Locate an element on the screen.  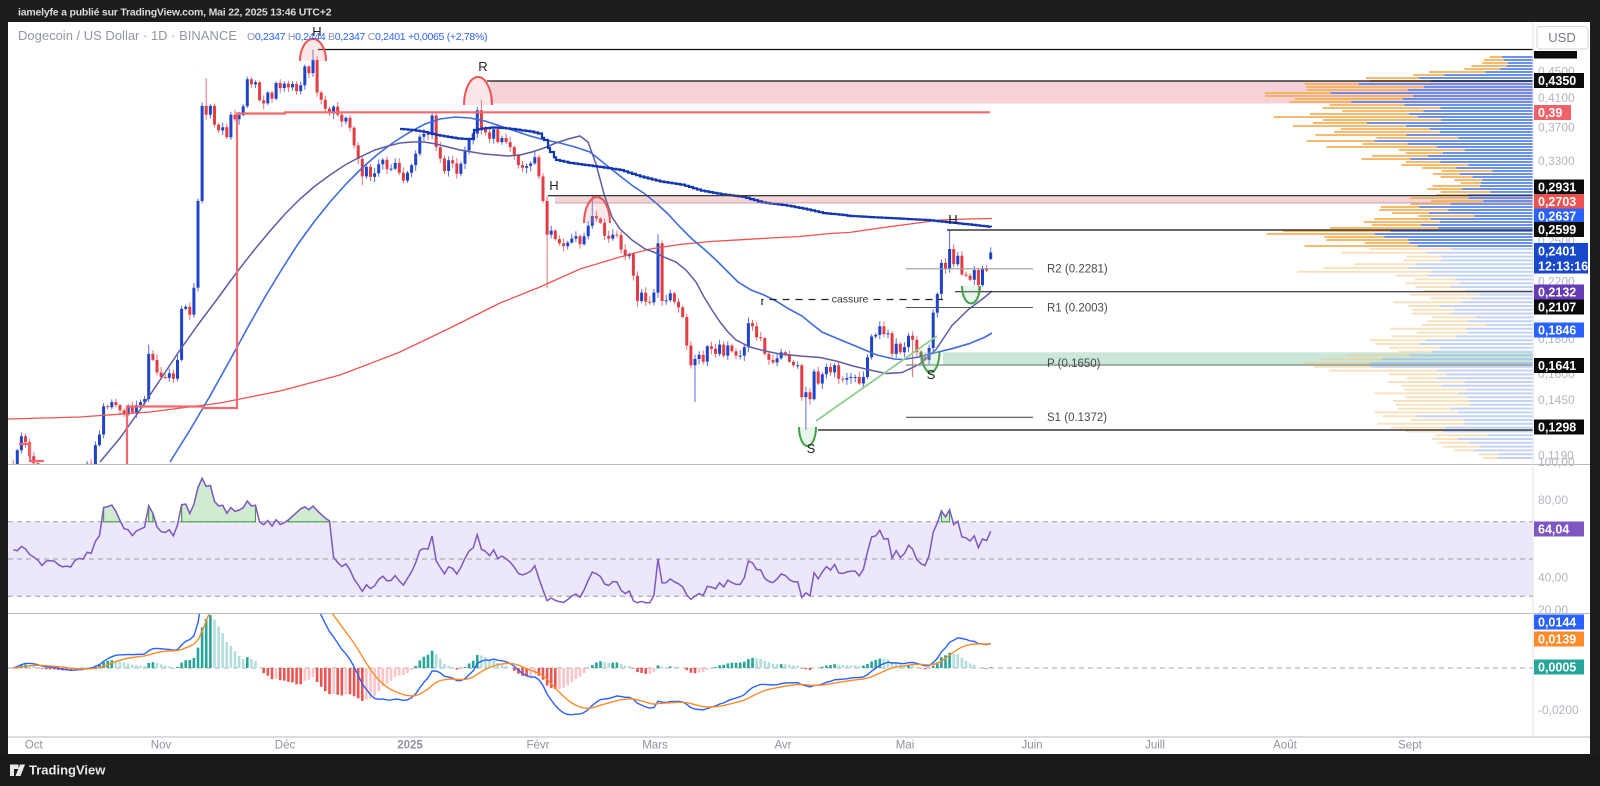
svg-text: 0,3700 is located at coordinates (1556, 128).